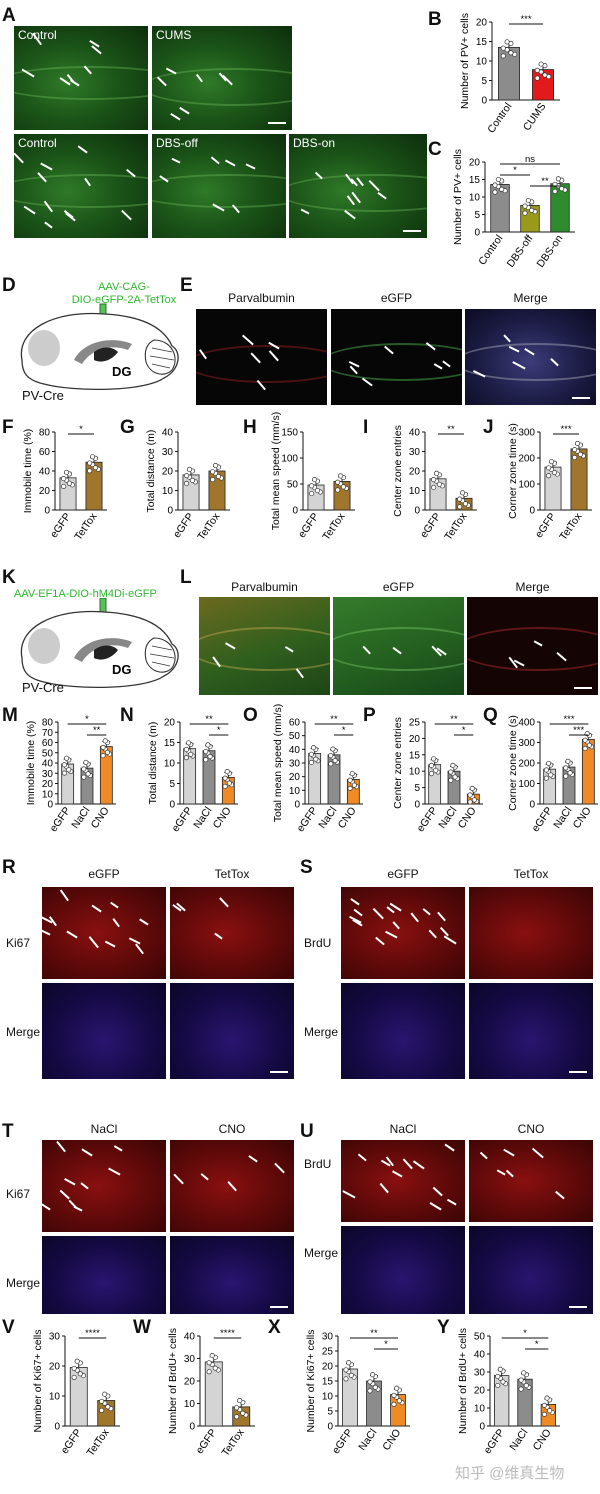  Describe the element at coordinates (571, 526) in the screenshot. I see `chart-j-category-label: TetTox` at that location.